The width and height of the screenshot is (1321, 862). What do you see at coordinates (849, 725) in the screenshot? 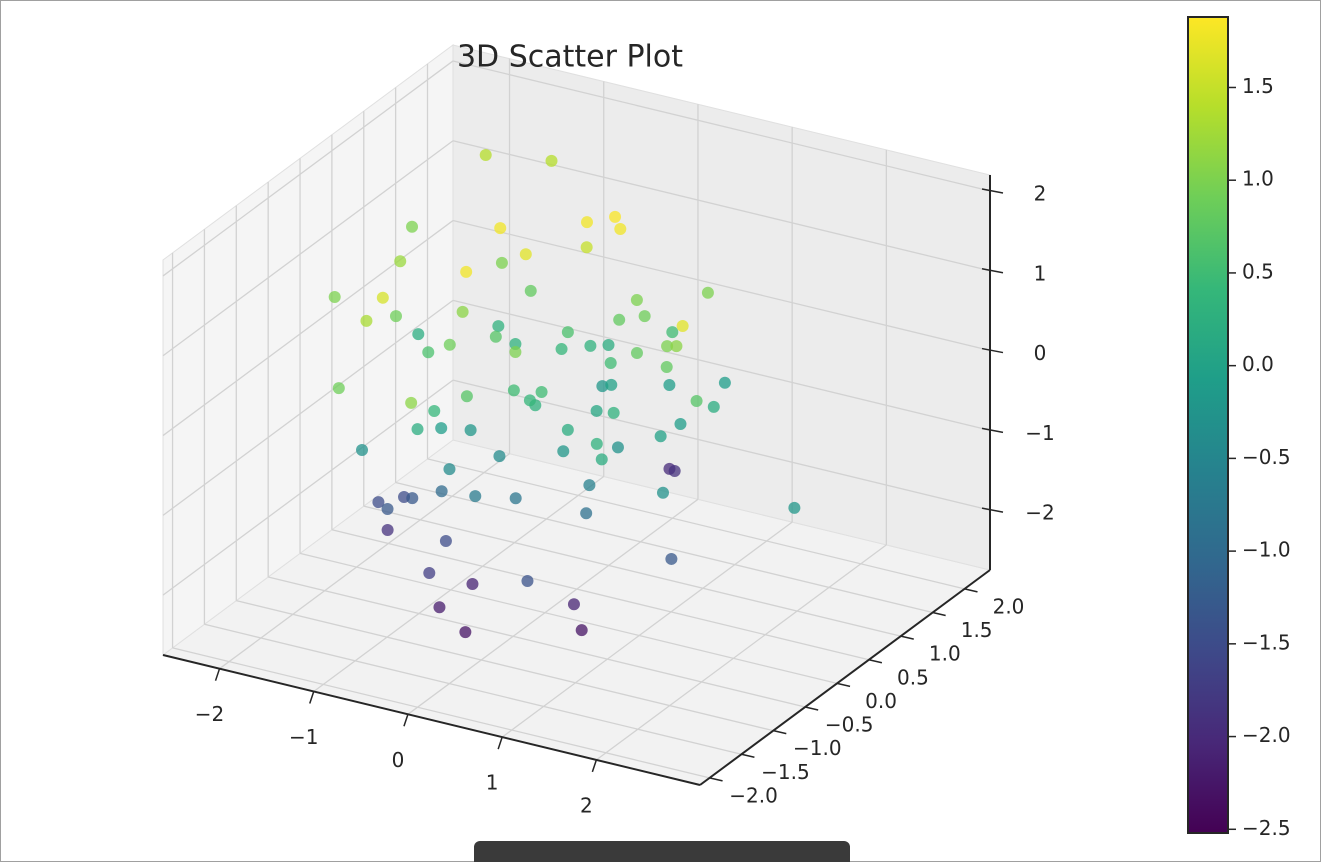
I see `y-tick-label: −0.5` at bounding box center [849, 725].